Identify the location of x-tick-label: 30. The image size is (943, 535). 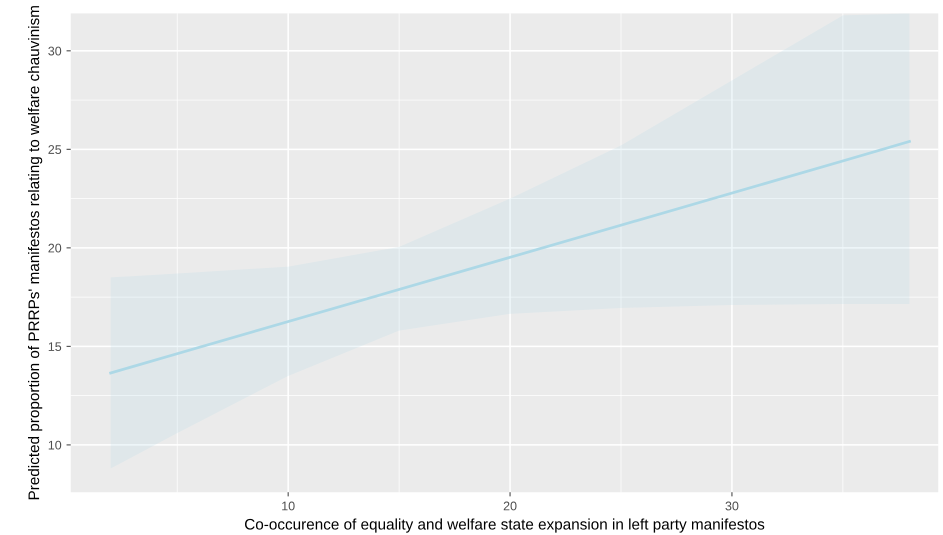
(731, 506).